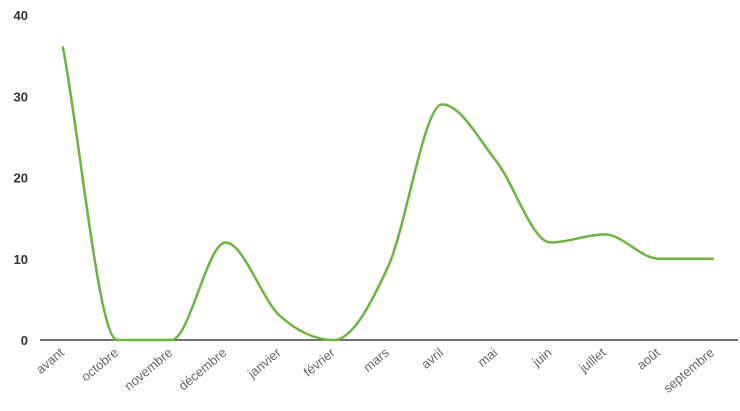 This screenshot has height=411, width=740. Describe the element at coordinates (21, 96) in the screenshot. I see `y-tick-label: 30` at that location.